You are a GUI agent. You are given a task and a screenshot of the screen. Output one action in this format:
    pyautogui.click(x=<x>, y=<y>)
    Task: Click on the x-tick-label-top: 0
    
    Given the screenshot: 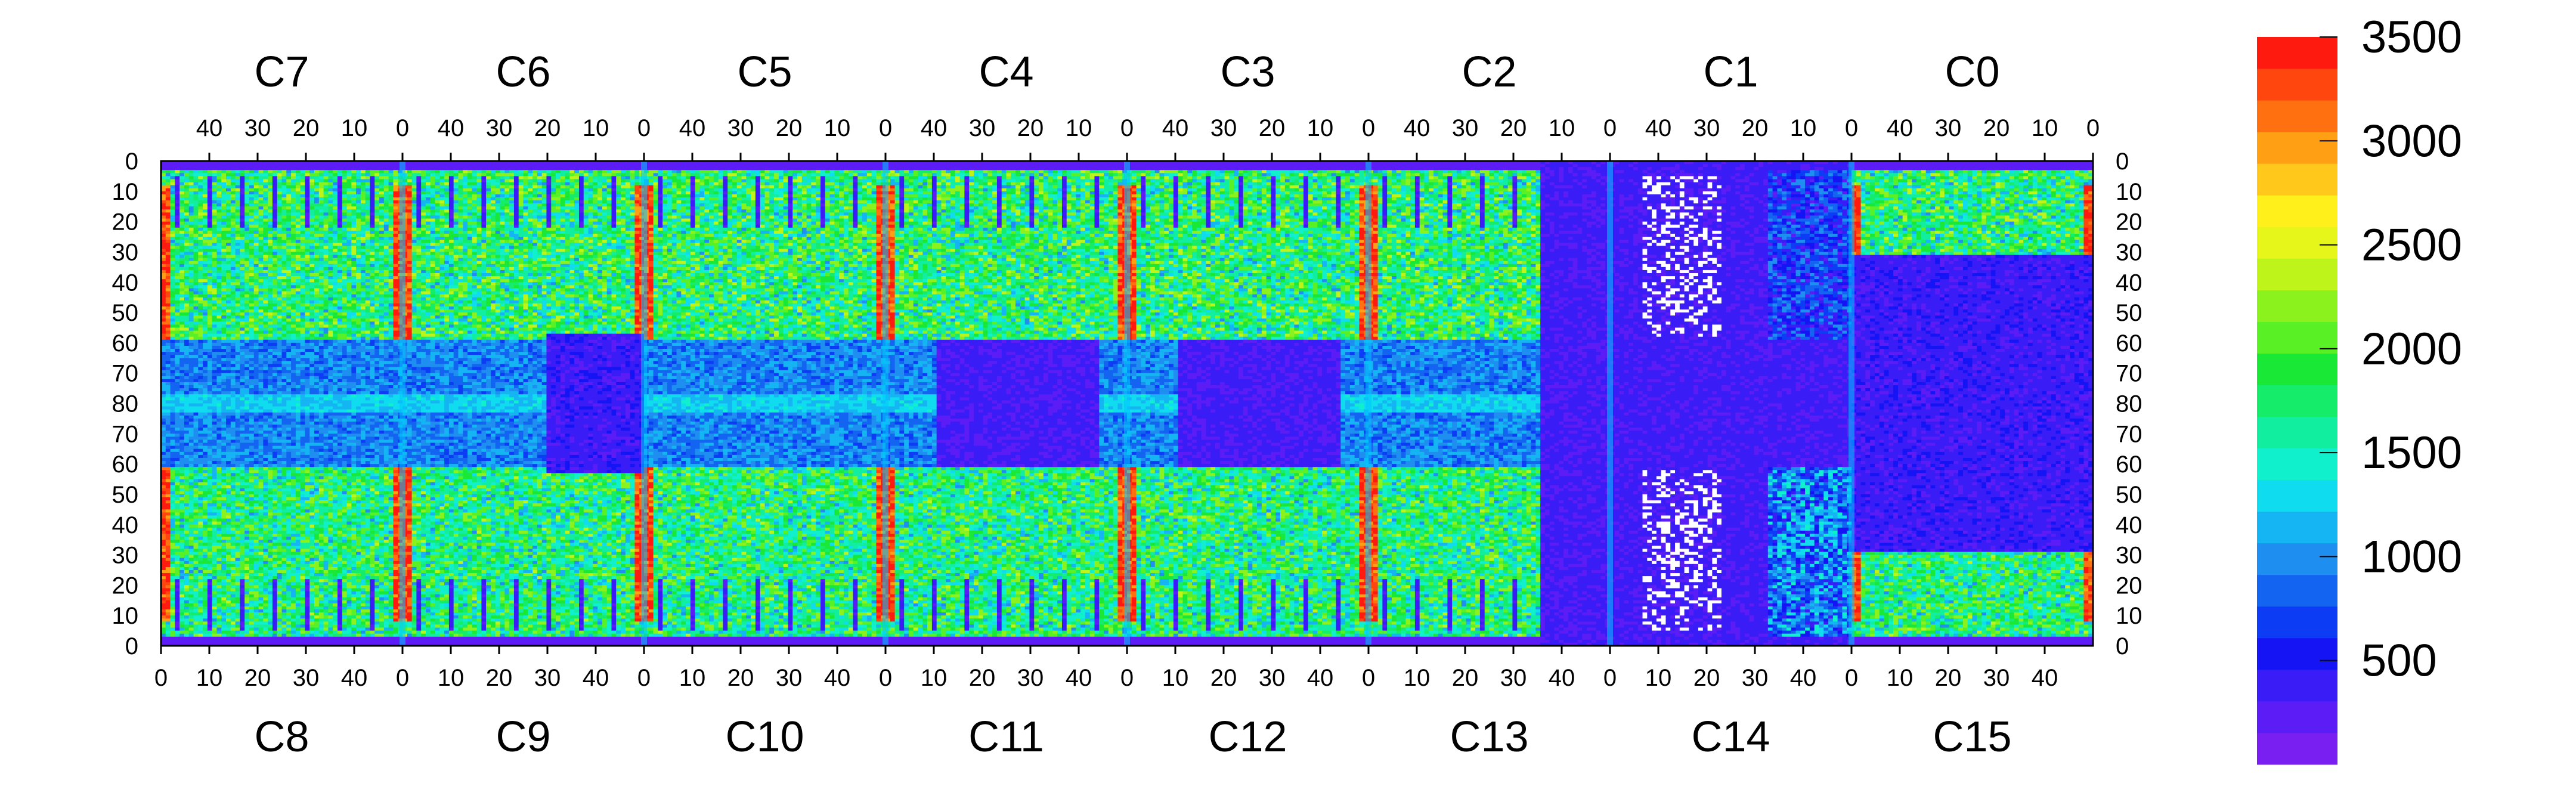 What is the action you would take?
    pyautogui.click(x=402, y=128)
    